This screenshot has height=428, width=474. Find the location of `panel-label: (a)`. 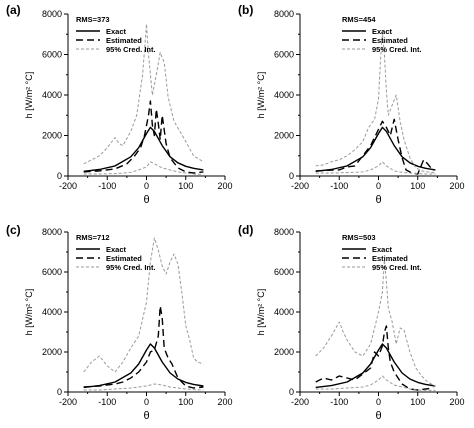

panel-label: (a) is located at coordinates (13, 10).